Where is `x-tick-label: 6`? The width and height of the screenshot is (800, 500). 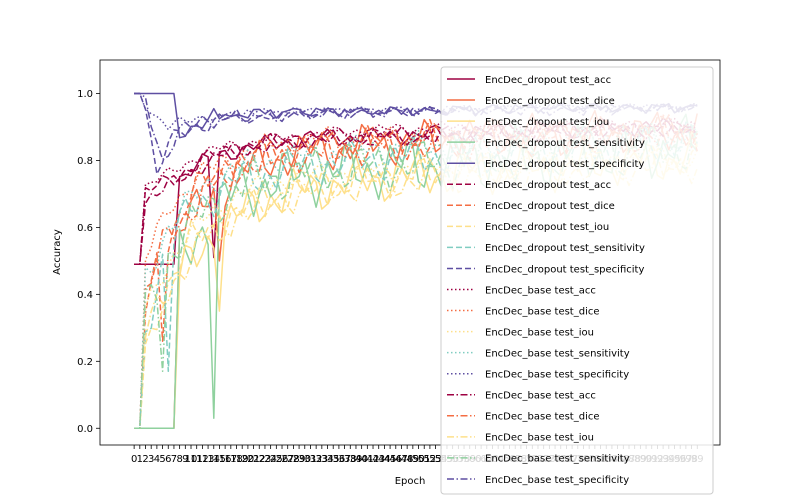 x-tick-label: 6 is located at coordinates (168, 459).